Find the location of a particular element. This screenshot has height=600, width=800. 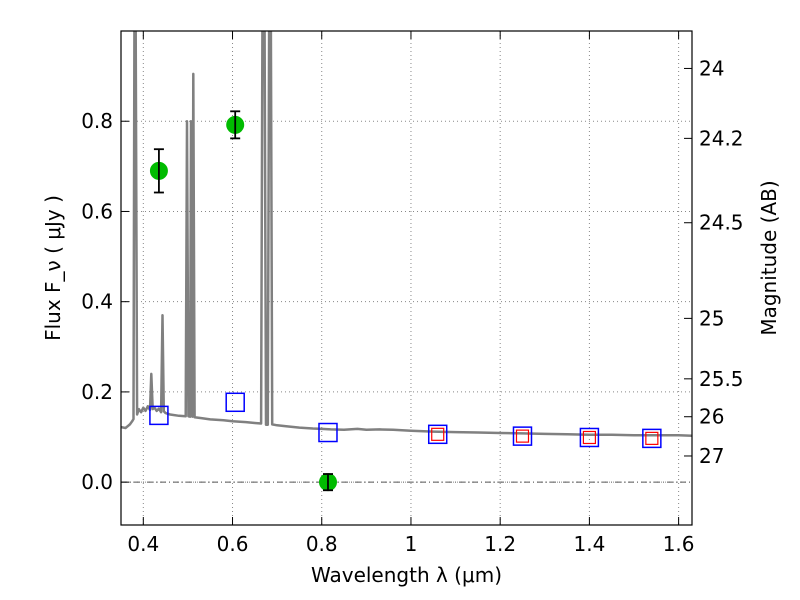

x-tick-label: 1 is located at coordinates (411, 544).